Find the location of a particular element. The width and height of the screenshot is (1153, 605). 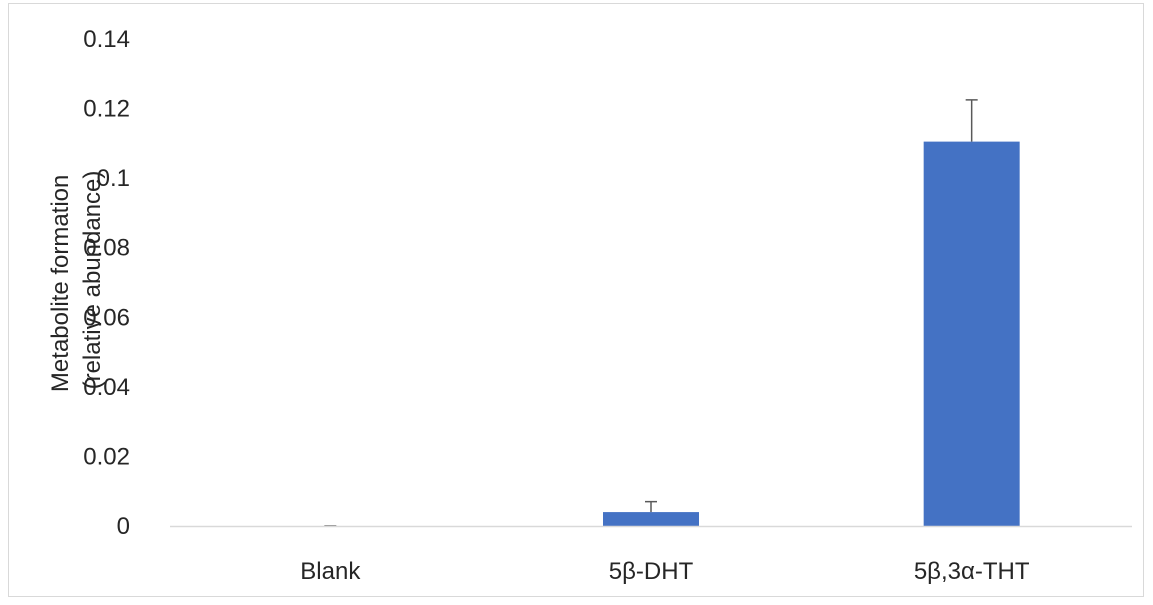

x-axis-tick-labels: Blank 5β-DHT 5β,3α-THT is located at coordinates (665, 571).